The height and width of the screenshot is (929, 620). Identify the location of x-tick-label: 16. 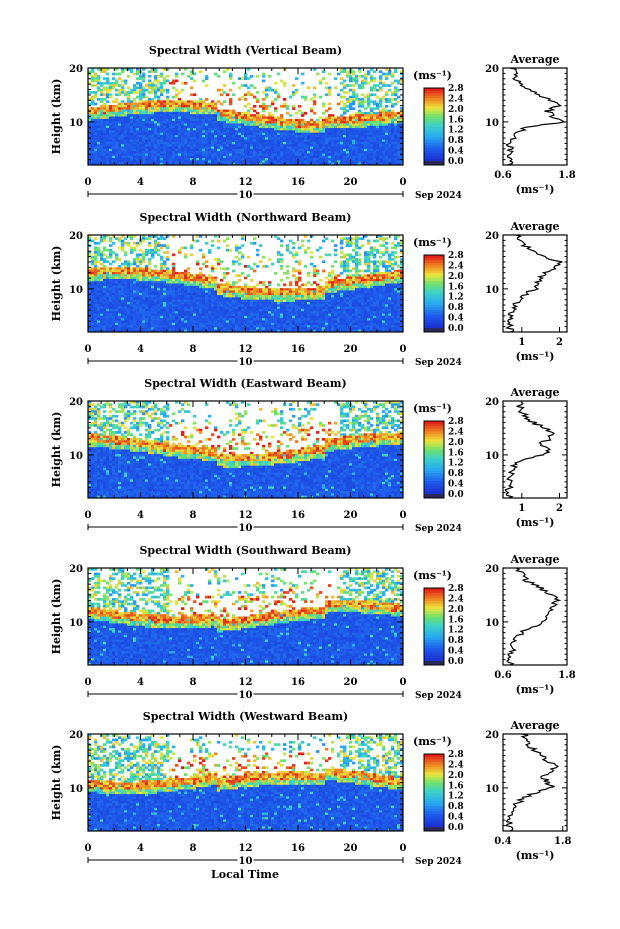
(298, 182).